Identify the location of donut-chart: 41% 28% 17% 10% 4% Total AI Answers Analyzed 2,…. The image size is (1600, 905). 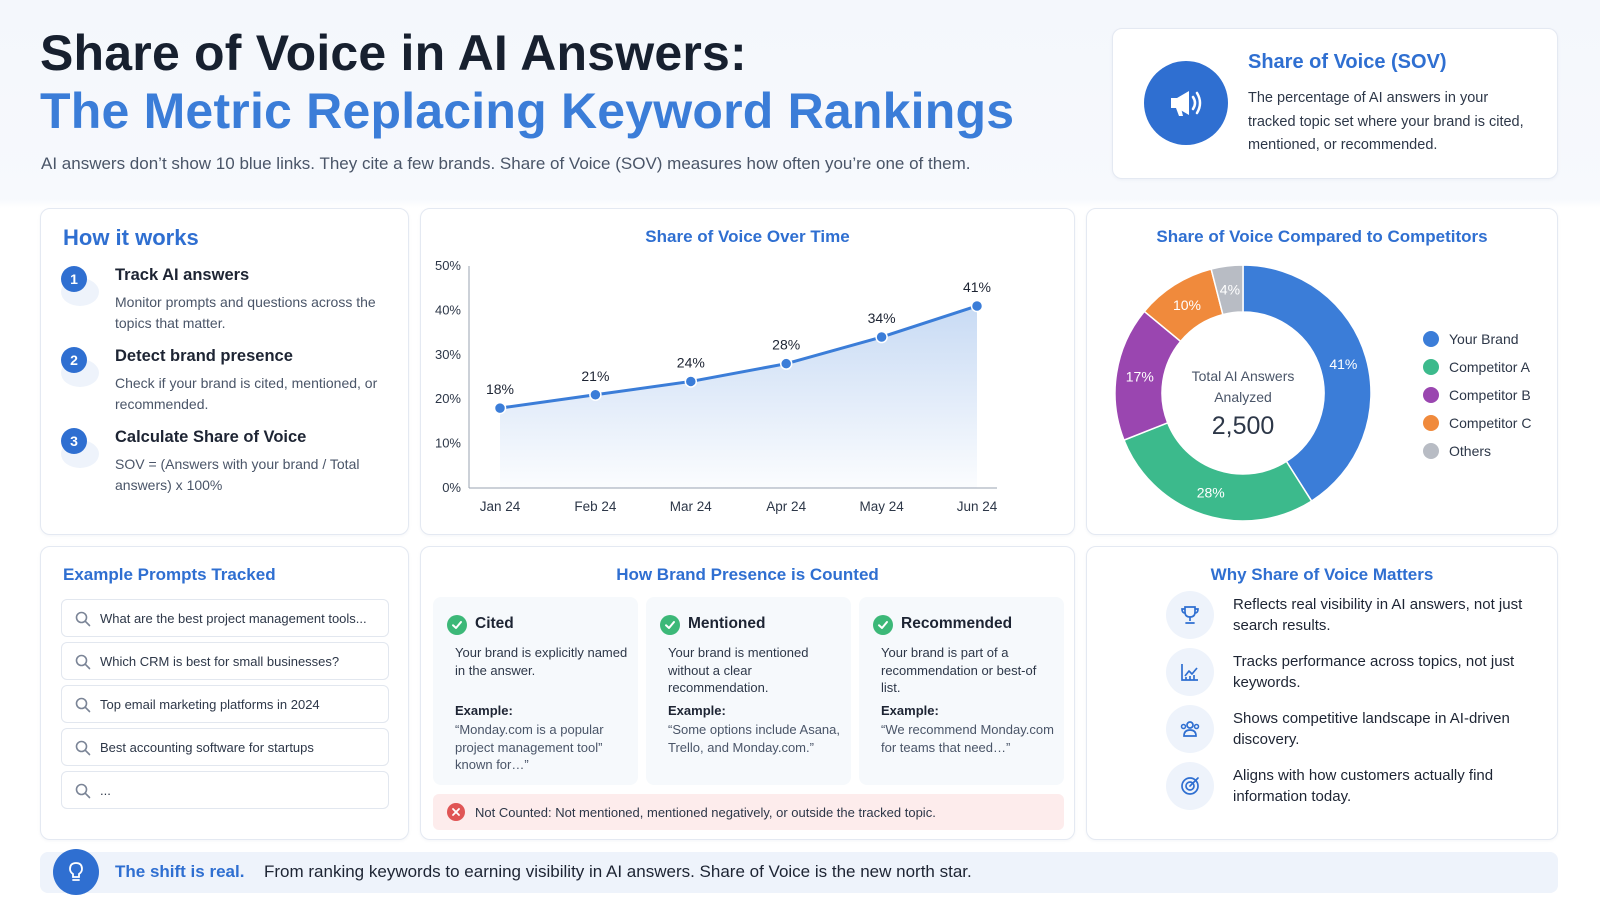
(1243, 393).